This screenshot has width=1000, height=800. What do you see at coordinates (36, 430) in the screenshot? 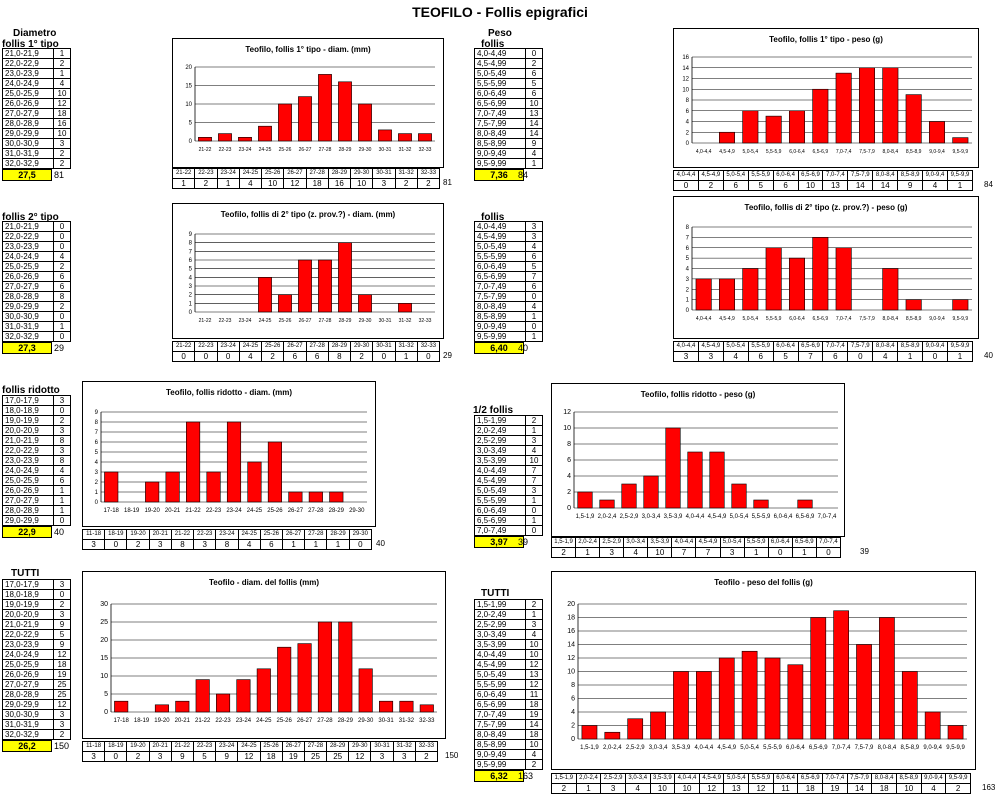
I see `table-row: 20,0-20,9 3` at bounding box center [36, 430].